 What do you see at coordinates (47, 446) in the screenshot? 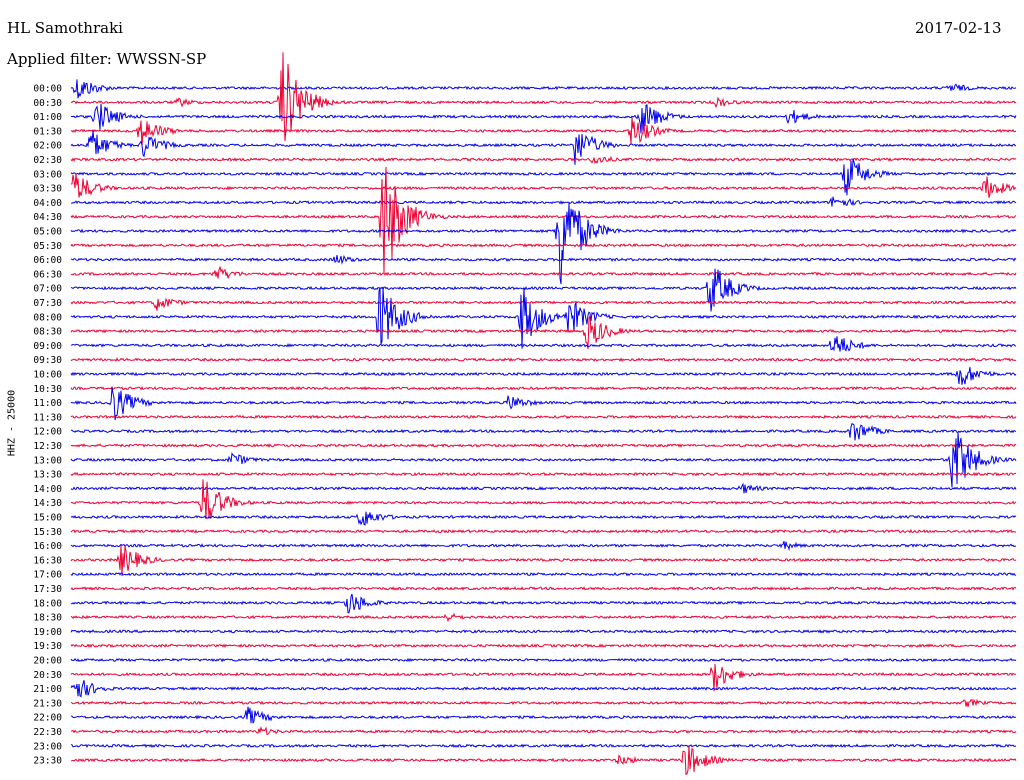
I see `time-tick-label: 12:30` at bounding box center [47, 446].